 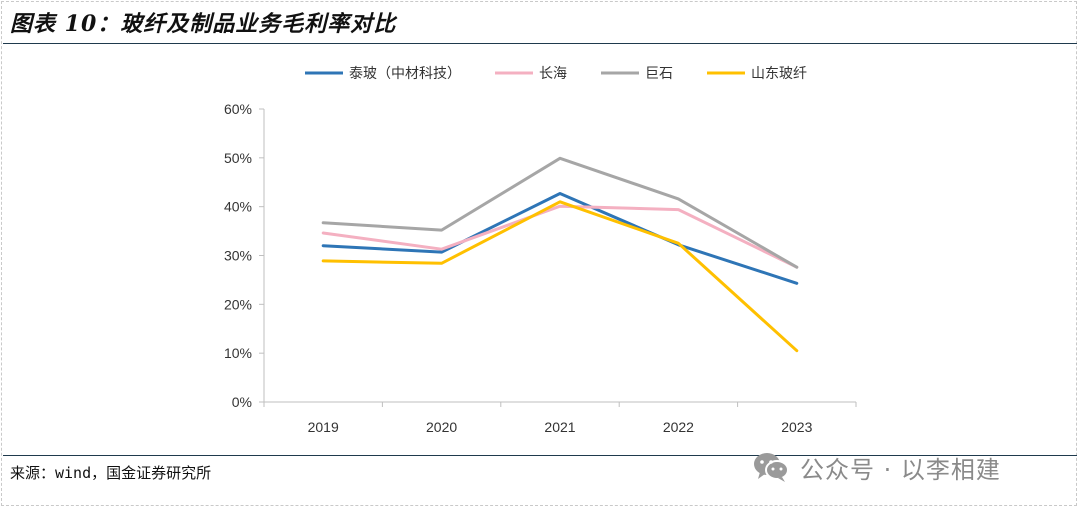 I want to click on y-tick-label: 0%, so click(x=242, y=402).